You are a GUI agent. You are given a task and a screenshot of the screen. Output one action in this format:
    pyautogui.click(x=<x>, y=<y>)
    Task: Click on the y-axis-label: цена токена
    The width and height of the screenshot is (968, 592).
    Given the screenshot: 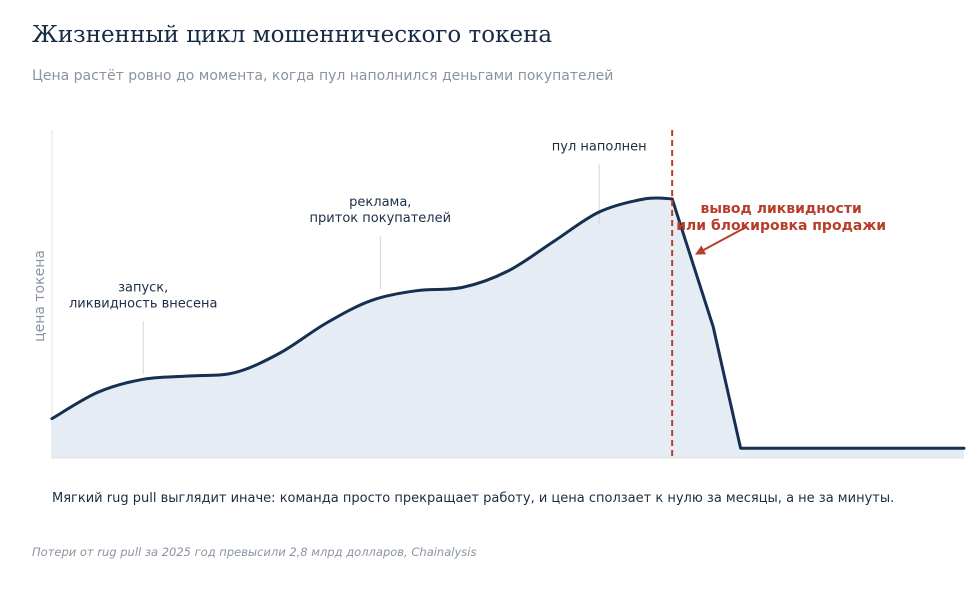 What is the action you would take?
    pyautogui.click(x=40, y=296)
    